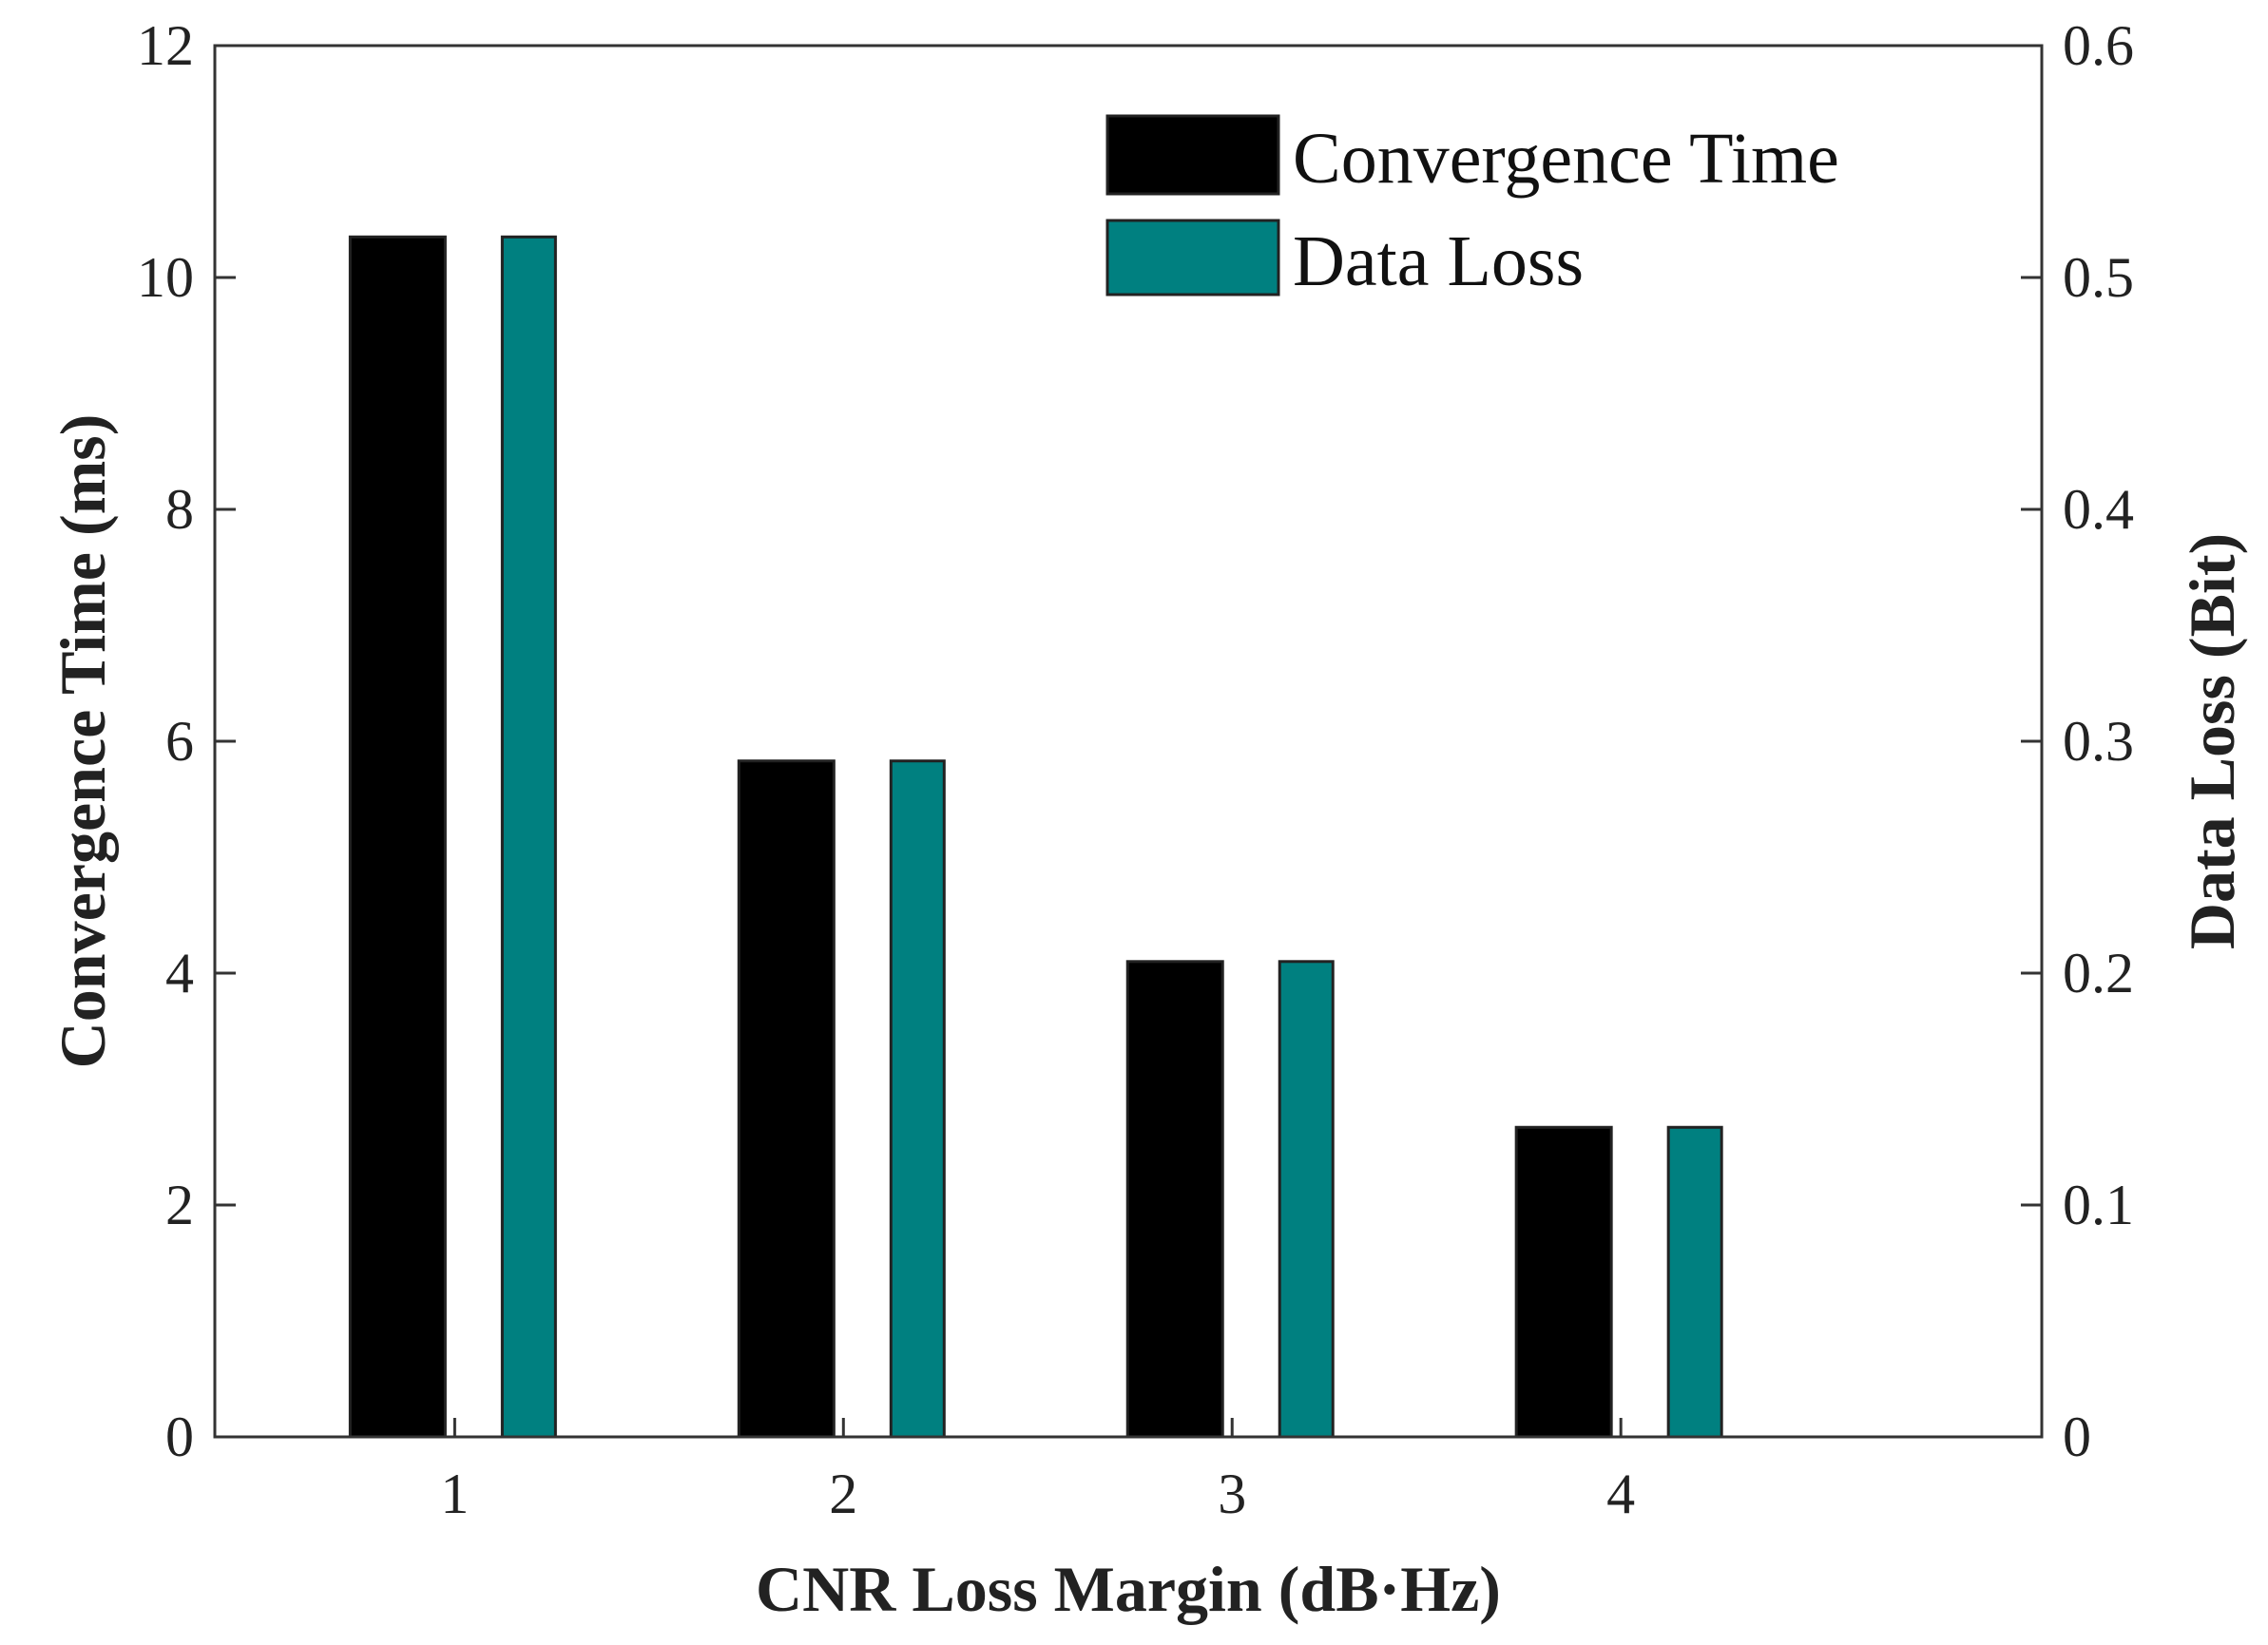 The height and width of the screenshot is (1645, 2268). Describe the element at coordinates (2098, 742) in the screenshot. I see `y-right-tick-label-0.3: 0.3` at that location.